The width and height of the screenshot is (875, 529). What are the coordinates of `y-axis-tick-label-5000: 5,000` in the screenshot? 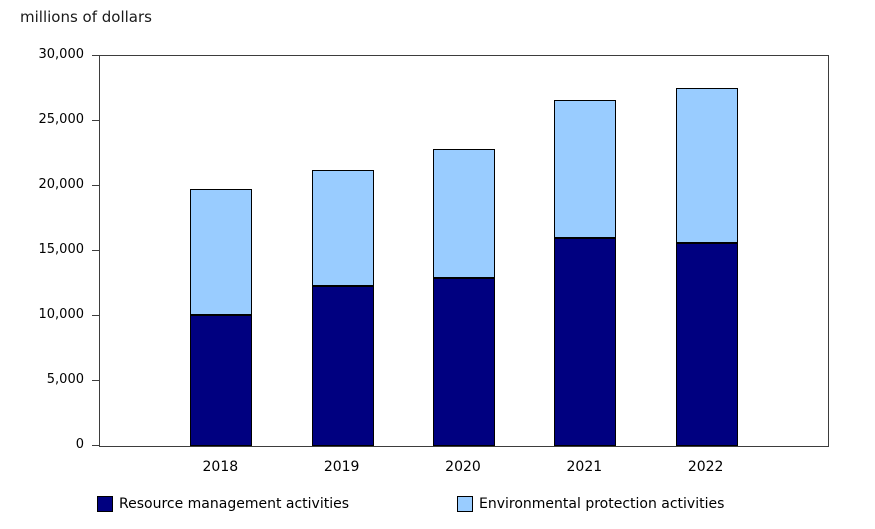 It's located at (65, 379).